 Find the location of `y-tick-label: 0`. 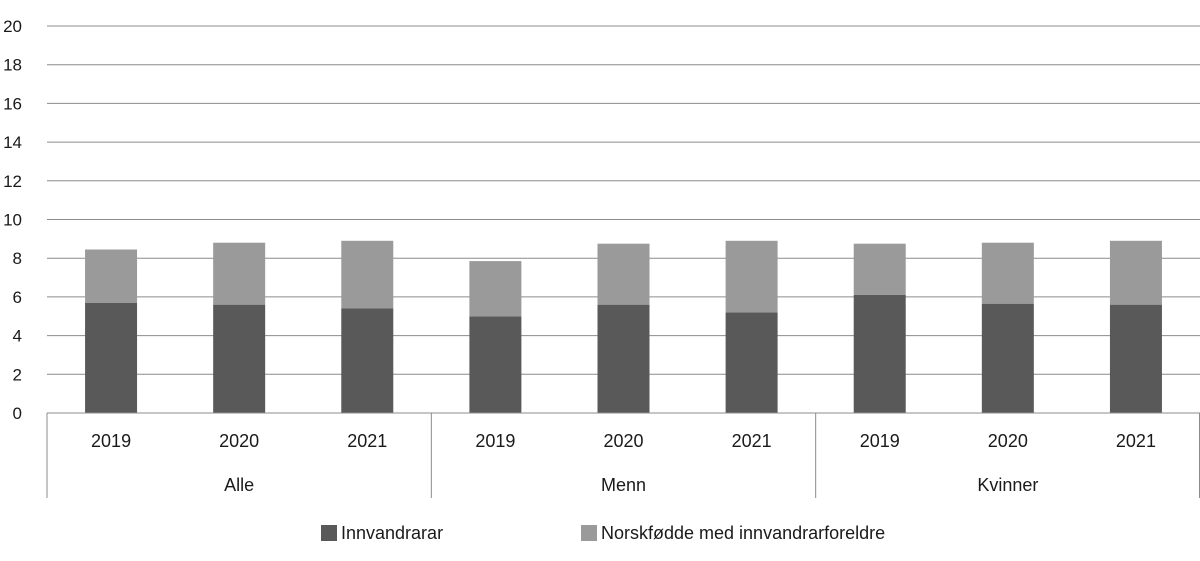

y-tick-label: 0 is located at coordinates (17, 413).